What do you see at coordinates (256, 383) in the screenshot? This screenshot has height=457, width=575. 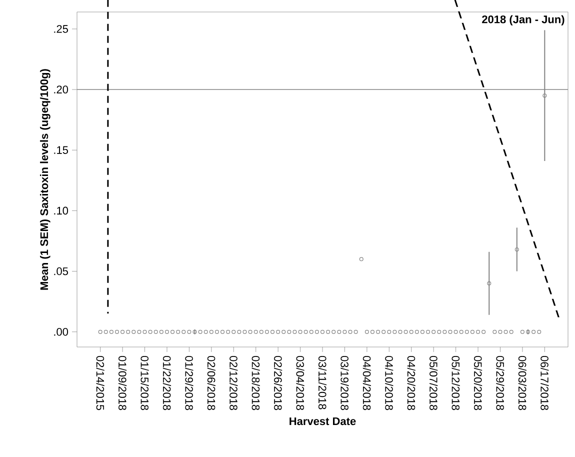 I see `x-tick-label: 02/18/2018` at bounding box center [256, 383].